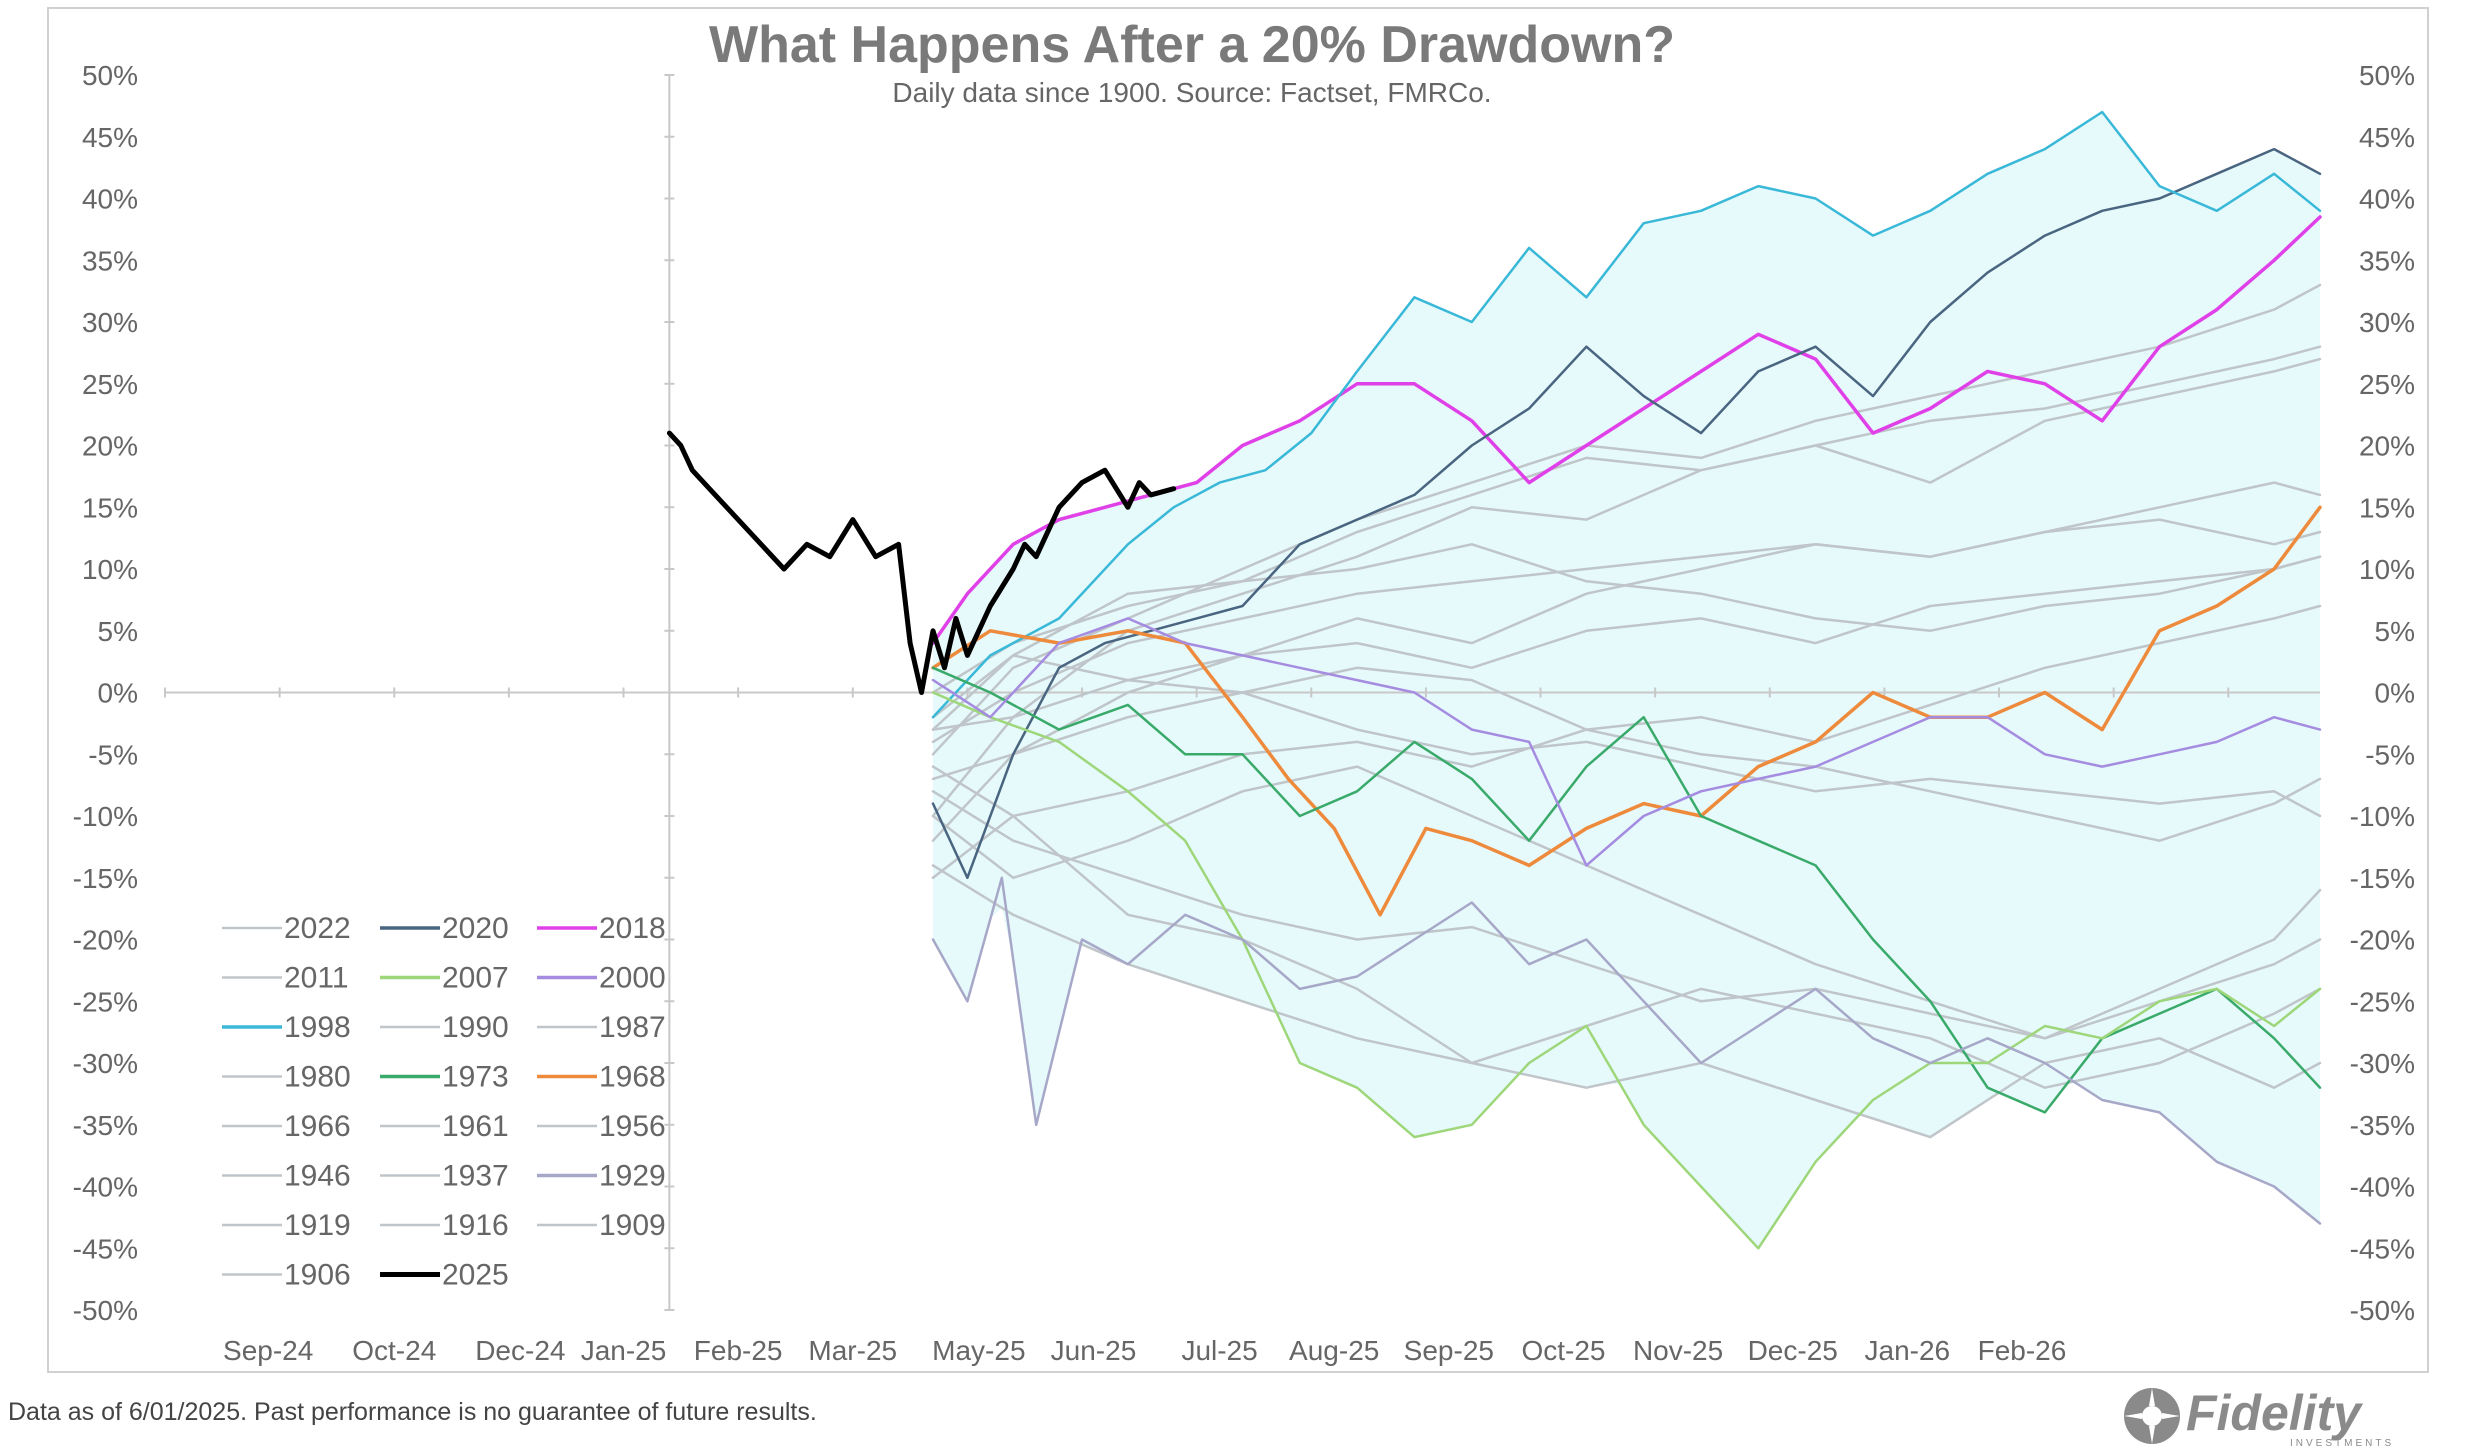  I want to click on legend-label-2025: 2025, so click(475, 1275).